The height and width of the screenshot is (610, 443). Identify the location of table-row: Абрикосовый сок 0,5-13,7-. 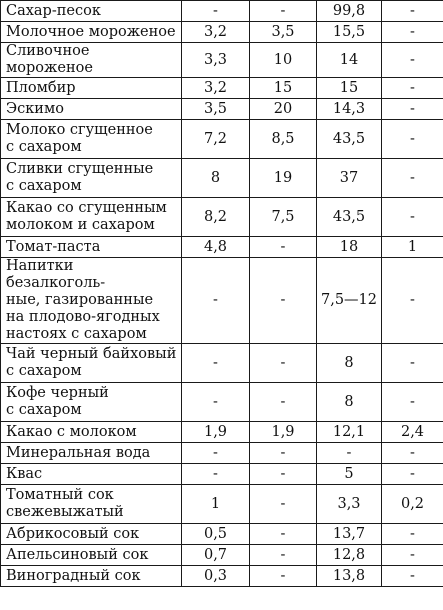
(221, 534).